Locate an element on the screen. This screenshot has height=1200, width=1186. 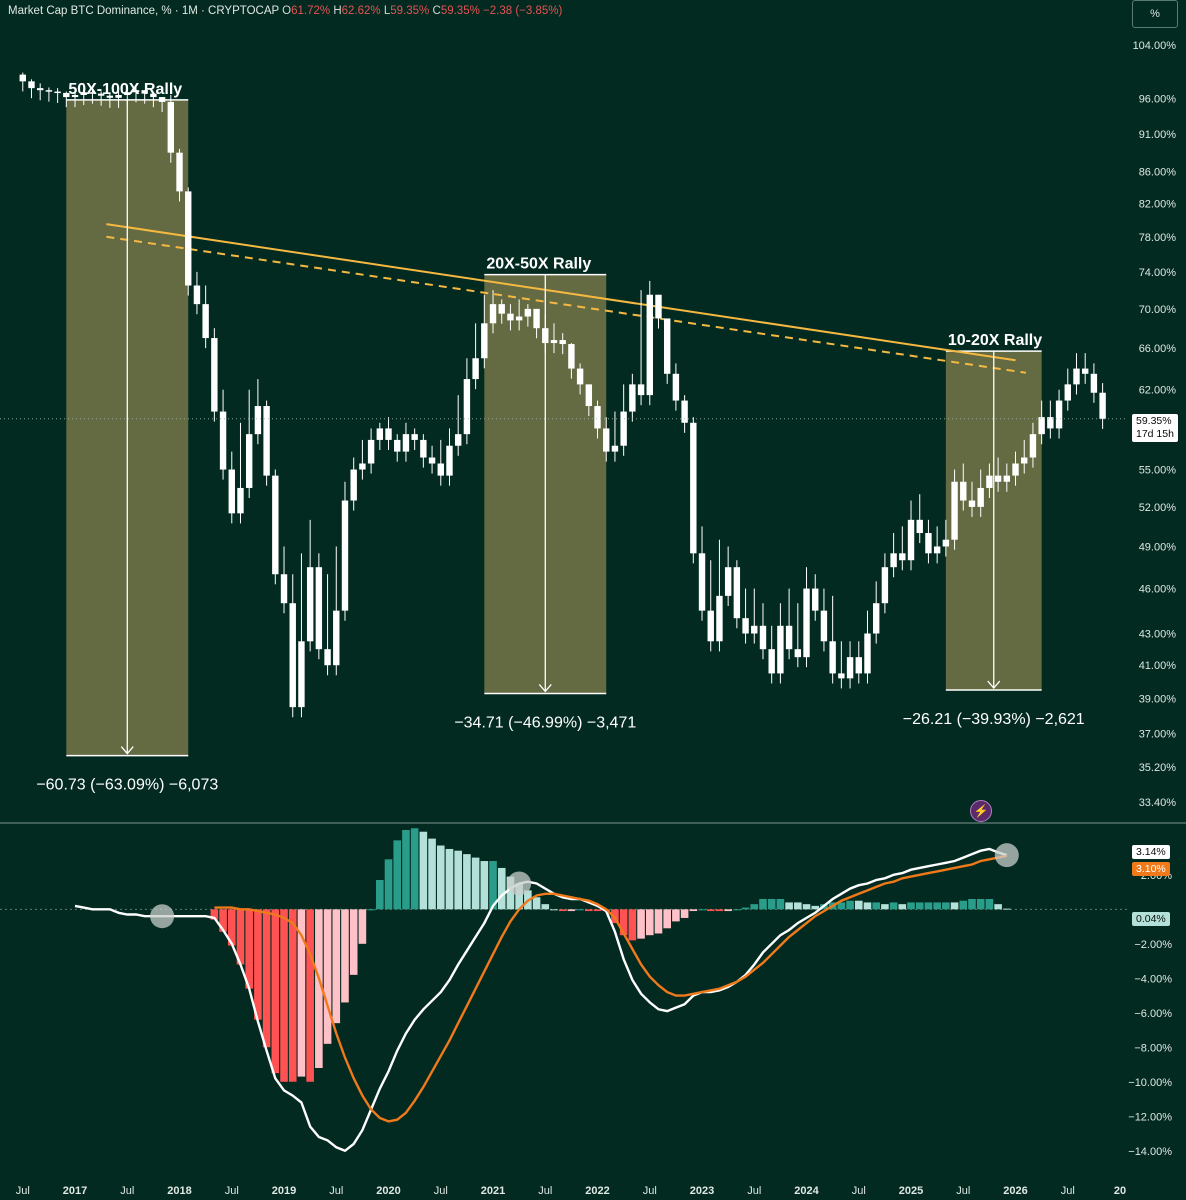
crossover-marker is located at coordinates (162, 916).